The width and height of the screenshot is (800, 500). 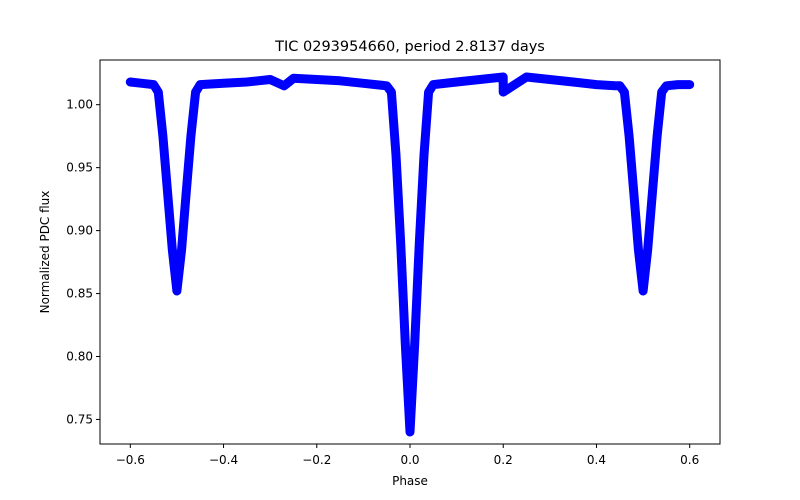 What do you see at coordinates (79, 294) in the screenshot?
I see `y-tick-label: 0.85` at bounding box center [79, 294].